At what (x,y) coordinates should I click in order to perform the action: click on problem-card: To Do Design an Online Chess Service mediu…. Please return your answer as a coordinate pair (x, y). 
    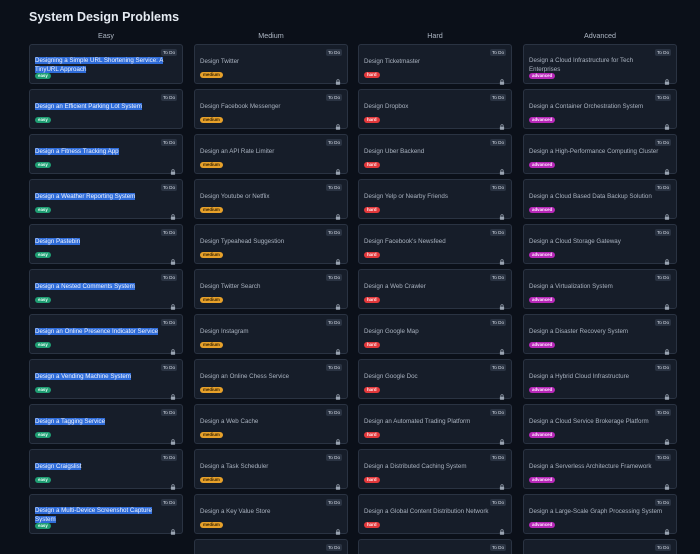
    Looking at the image, I should click on (271, 379).